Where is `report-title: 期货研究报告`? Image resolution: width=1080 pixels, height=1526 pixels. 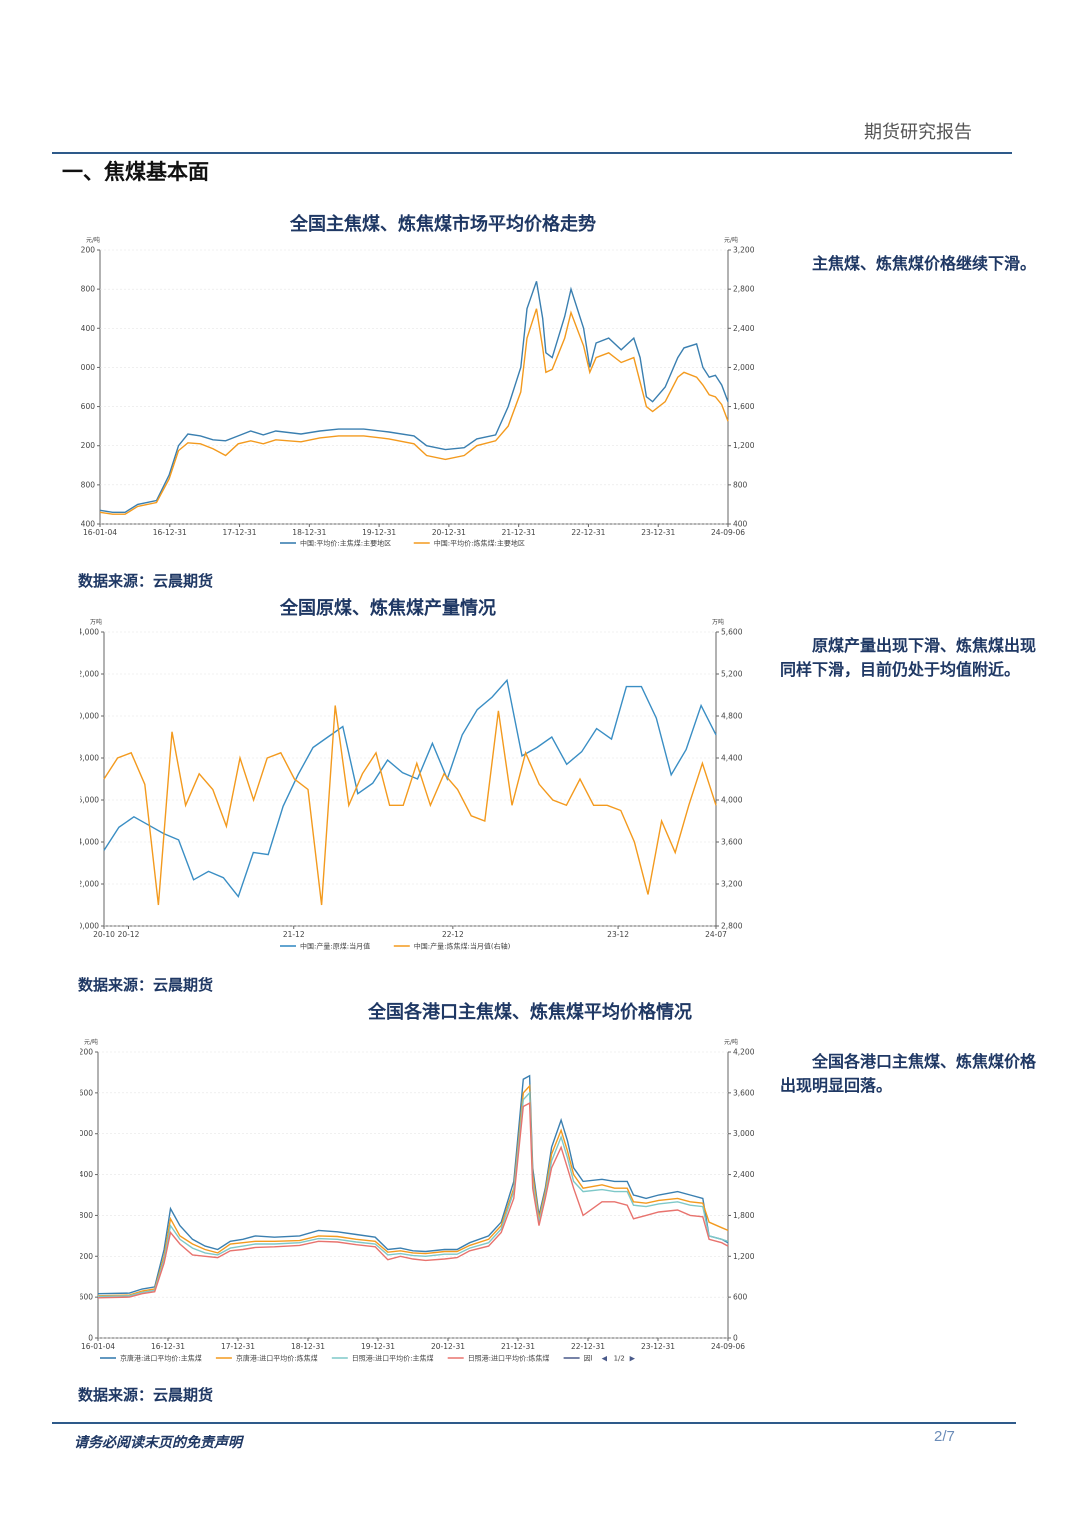
report-title: 期货研究报告 is located at coordinates (918, 132).